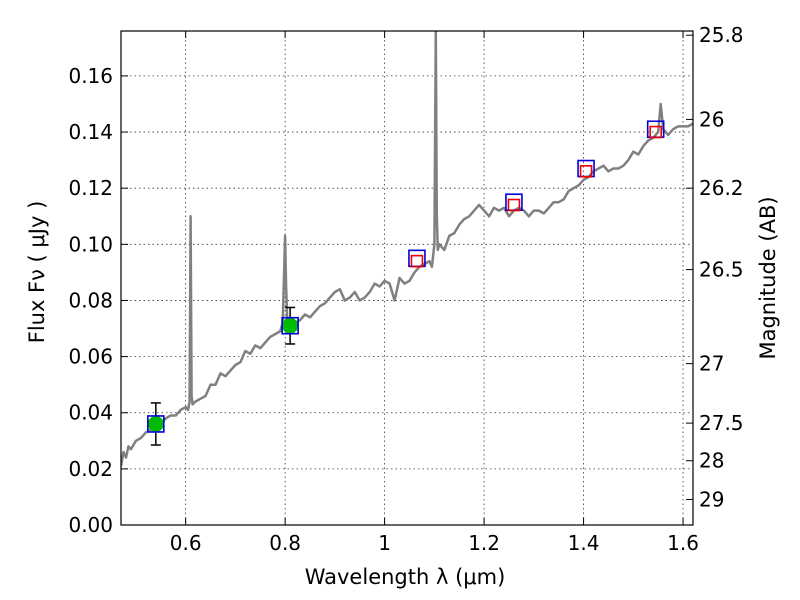 The height and width of the screenshot is (600, 800). Describe the element at coordinates (768, 277) in the screenshot. I see `right-axis-label: Magnitude (AB)` at that location.